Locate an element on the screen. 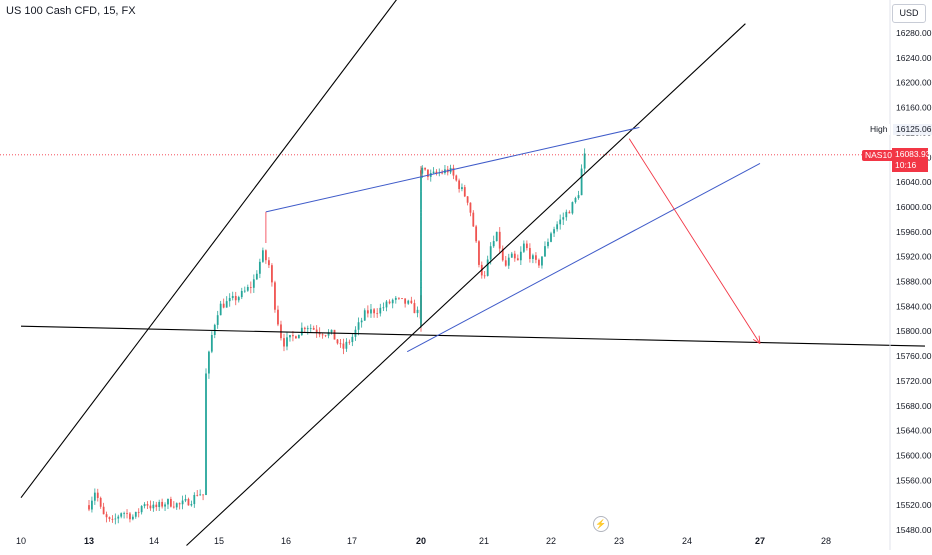 The width and height of the screenshot is (932, 555). y-tick-label: 16280.00 is located at coordinates (914, 33).